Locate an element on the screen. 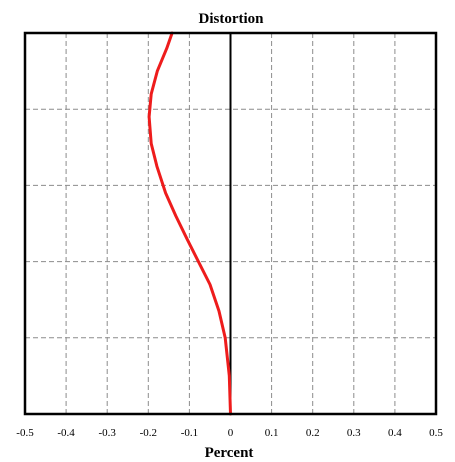 This screenshot has height=462, width=455. chart-title: Distortion is located at coordinates (232, 19).